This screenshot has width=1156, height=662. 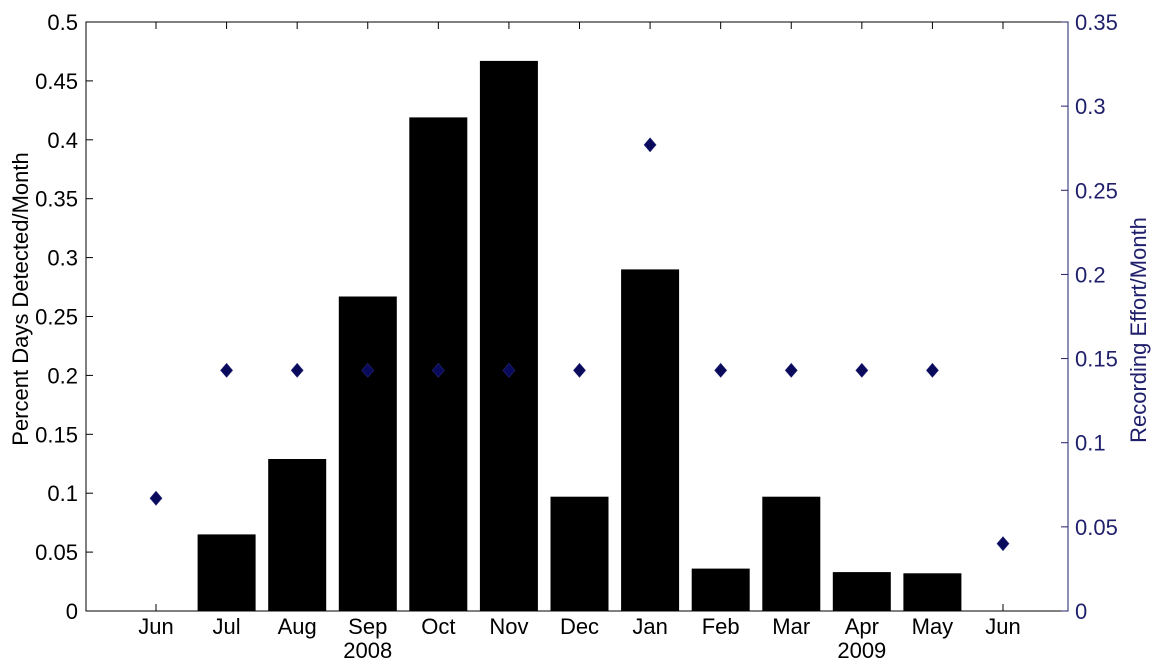 I want to click on x-tick-label: Jan, so click(x=649, y=626).